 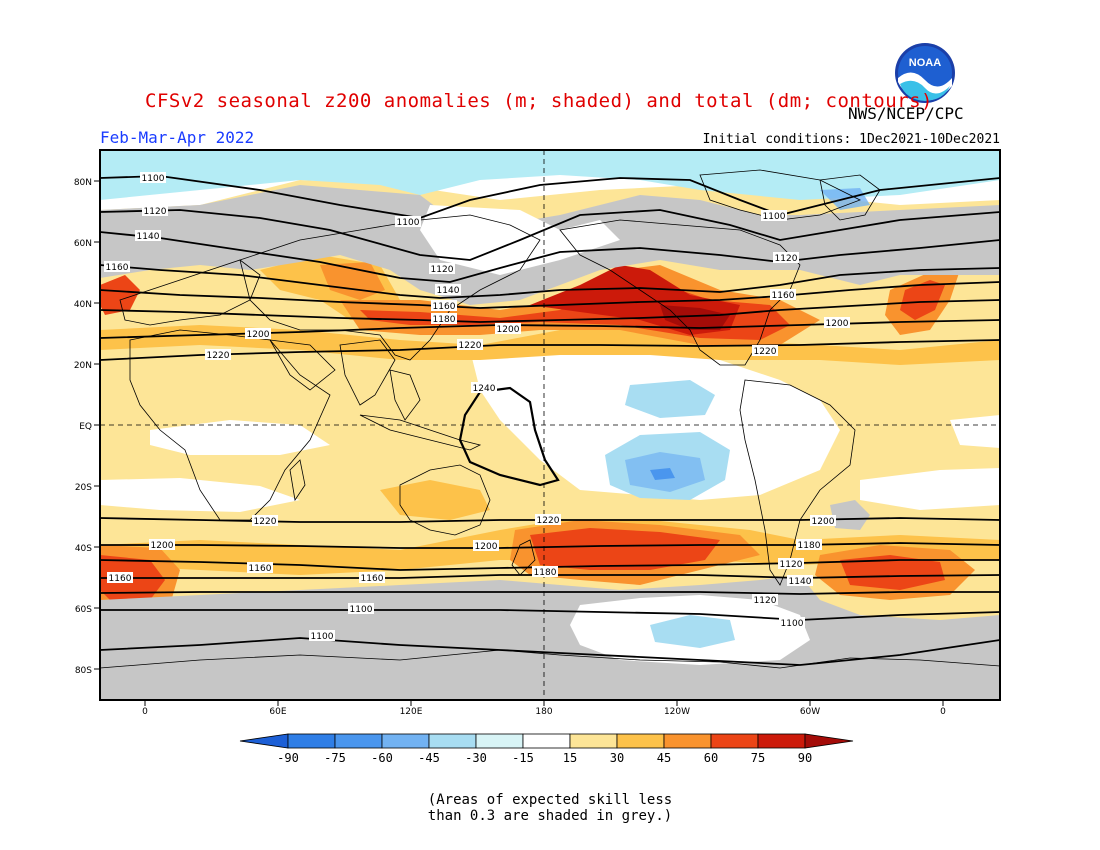 I want to click on organization-label: NWS/NCEP/CPC, so click(x=906, y=113).